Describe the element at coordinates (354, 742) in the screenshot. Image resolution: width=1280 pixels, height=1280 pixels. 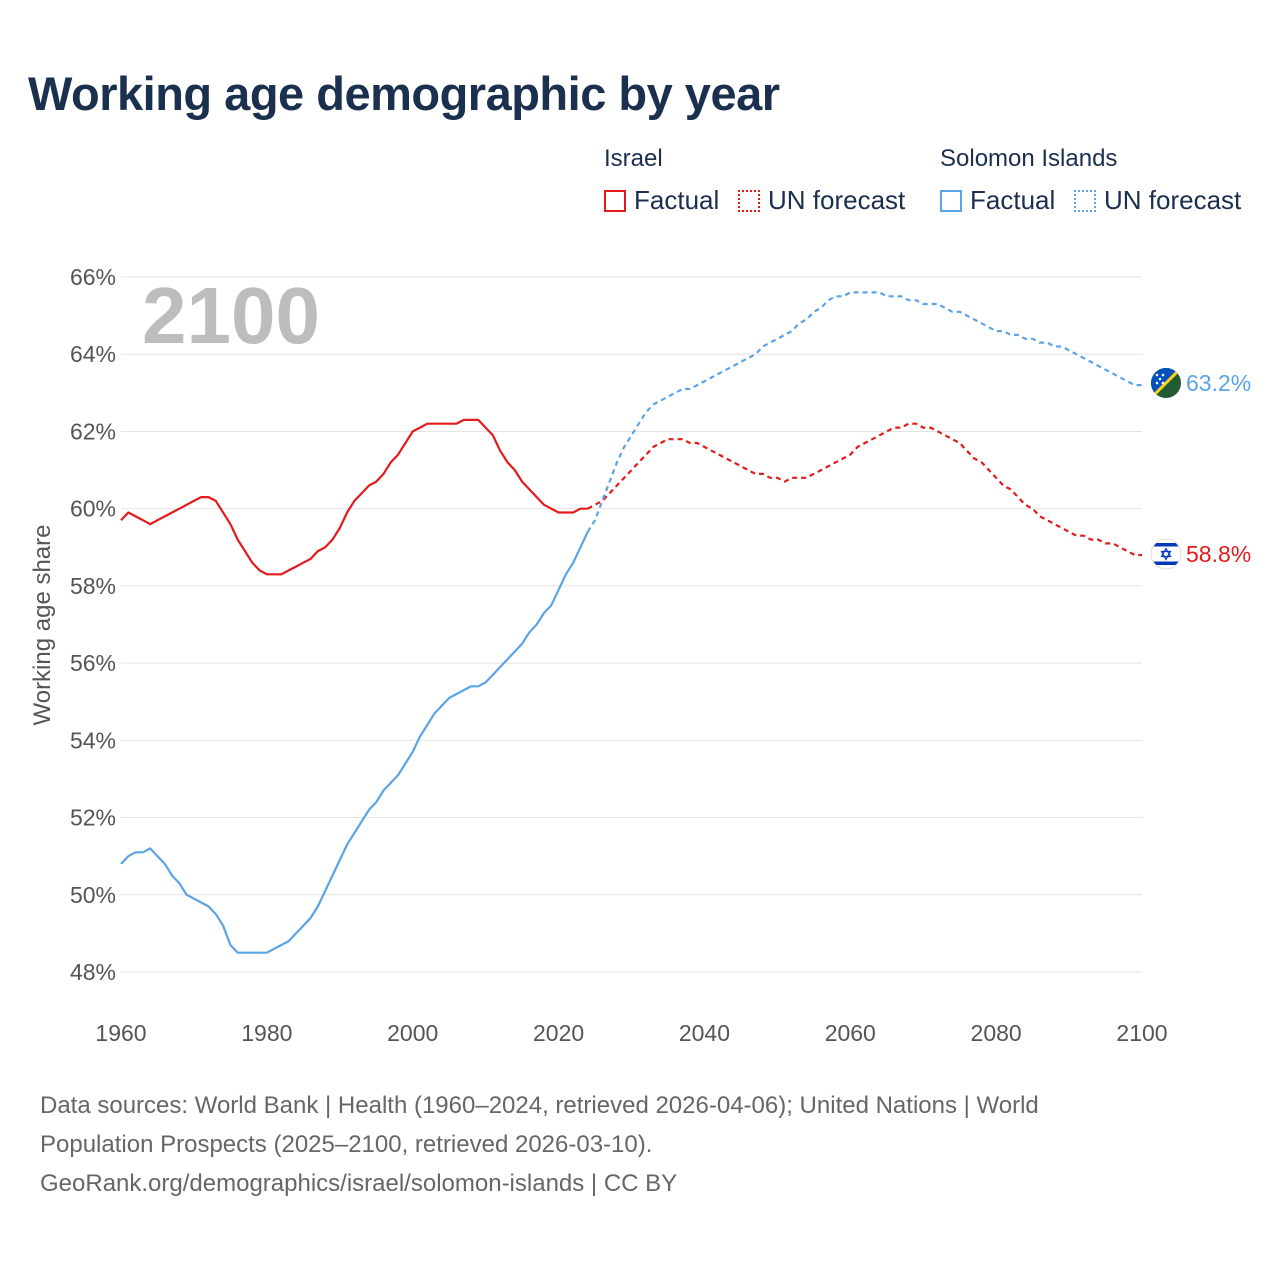
I see `series-line-solomon-islands-factual` at that location.